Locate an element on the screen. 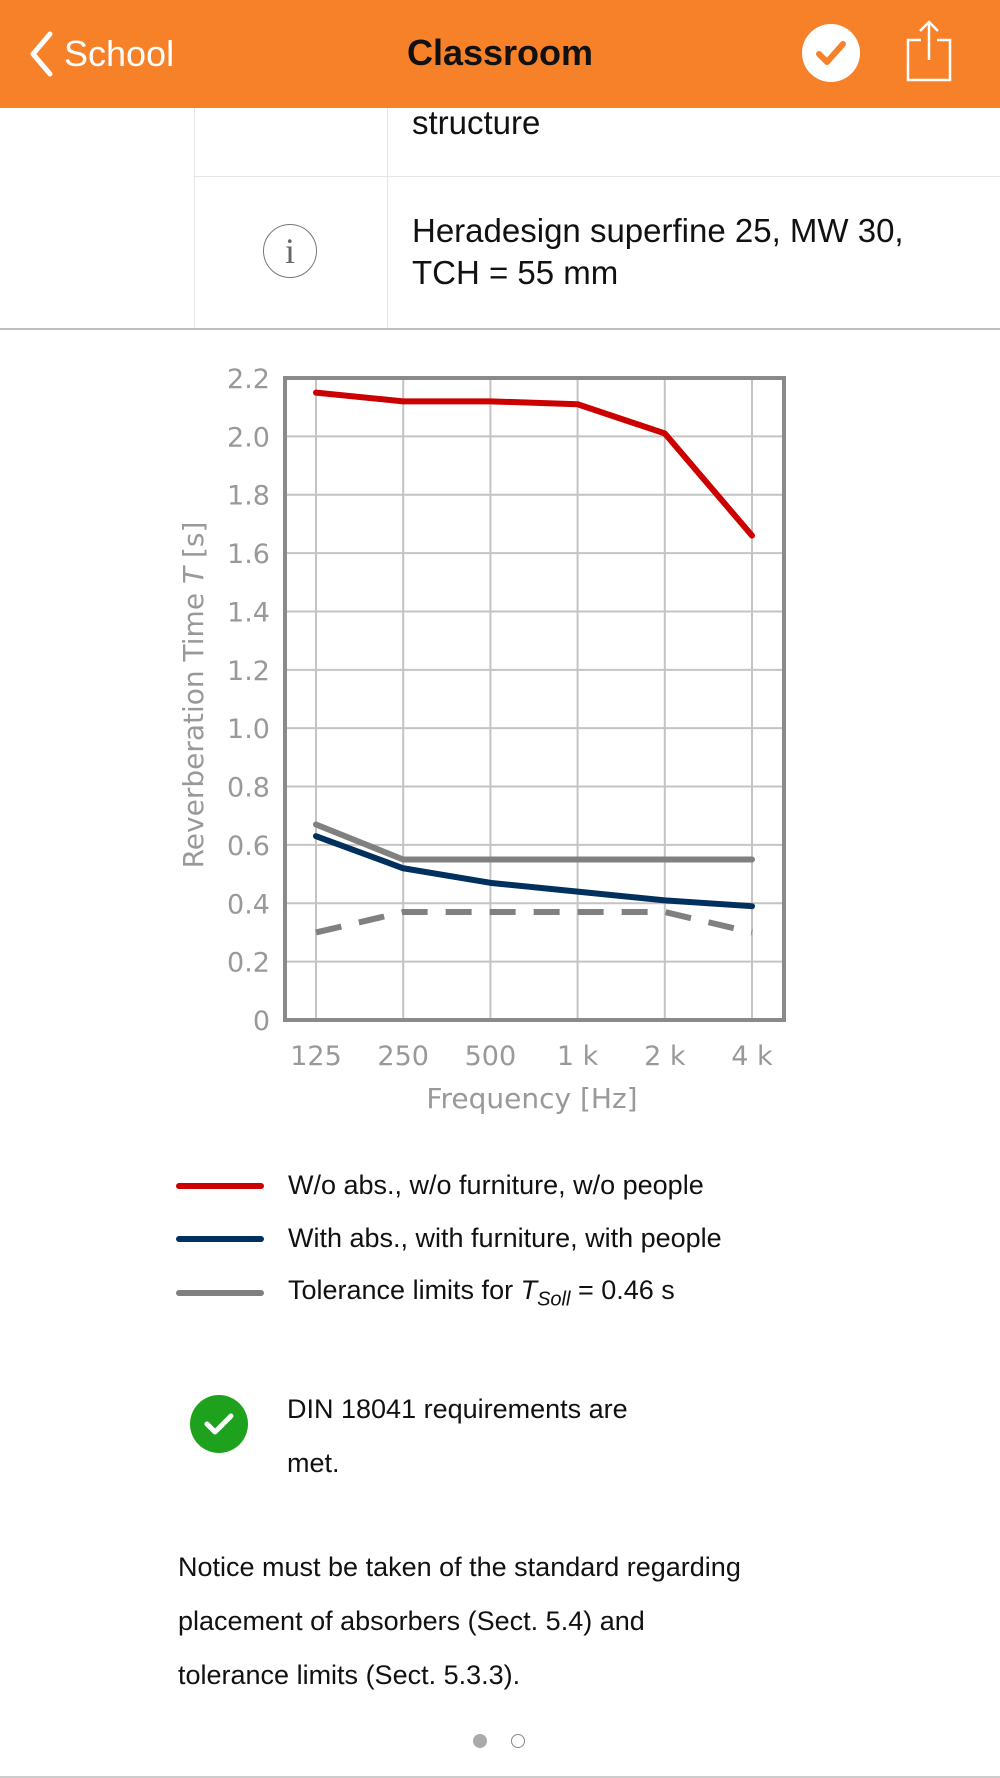 Image resolution: width=1000 pixels, height=1778 pixels. checkmark-icon is located at coordinates (831, 53).